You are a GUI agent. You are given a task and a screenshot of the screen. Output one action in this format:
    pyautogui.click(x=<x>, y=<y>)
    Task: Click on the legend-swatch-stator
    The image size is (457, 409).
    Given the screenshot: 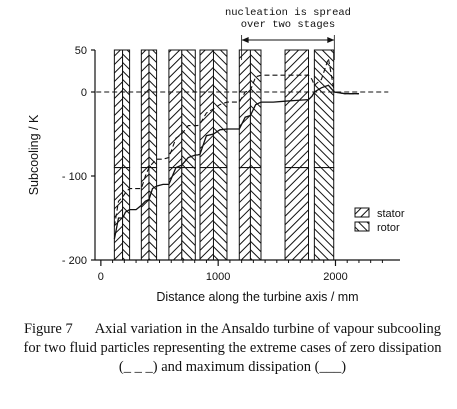 What is the action you would take?
    pyautogui.click(x=362, y=212)
    